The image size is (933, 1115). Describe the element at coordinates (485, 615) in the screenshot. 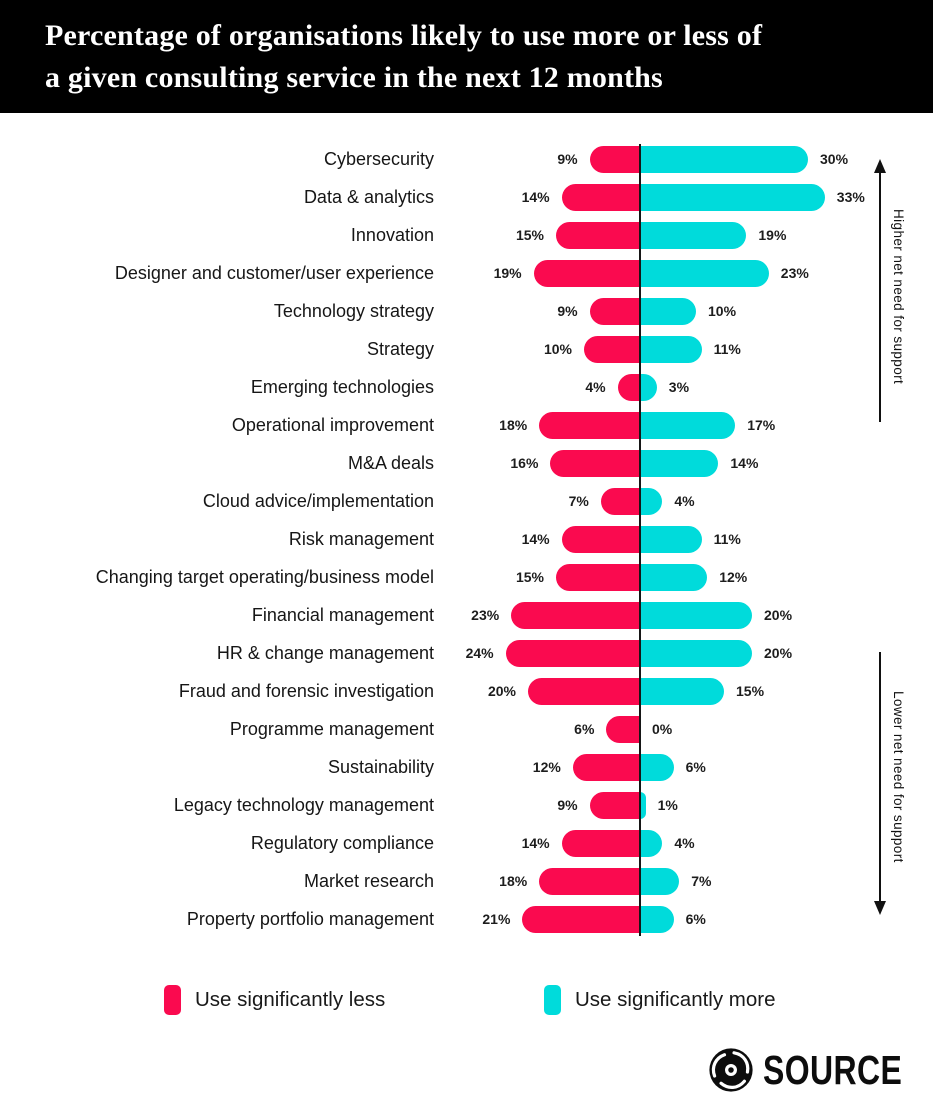

I see `value-label-less: 23%` at that location.